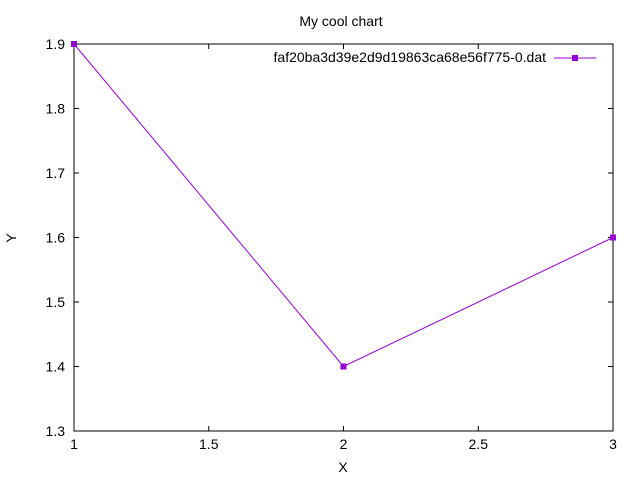 This screenshot has width=640, height=485. What do you see at coordinates (410, 57) in the screenshot?
I see `legend-label: faf20ba3d39e2d9d19863ca68e56f775-0.dat` at bounding box center [410, 57].